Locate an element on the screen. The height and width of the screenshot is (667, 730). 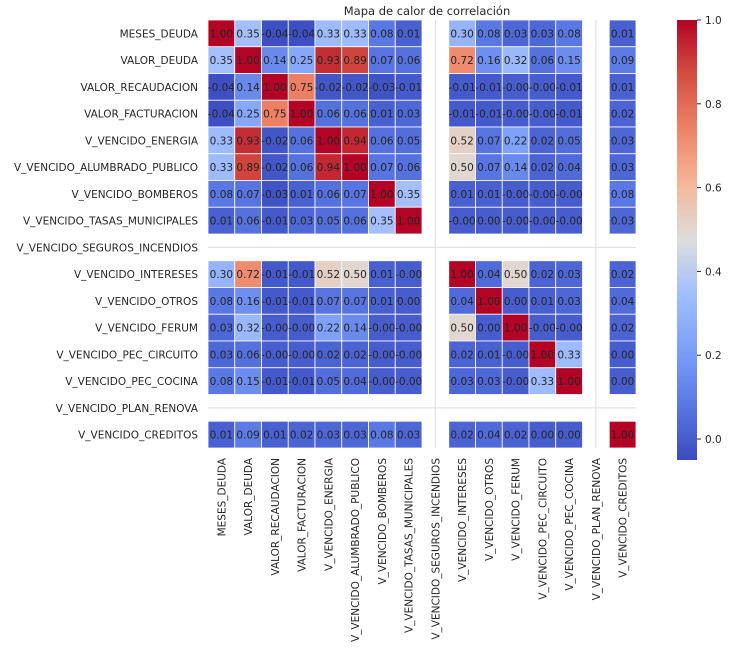
y-tick-label: MESES_DEUDA is located at coordinates (159, 34).